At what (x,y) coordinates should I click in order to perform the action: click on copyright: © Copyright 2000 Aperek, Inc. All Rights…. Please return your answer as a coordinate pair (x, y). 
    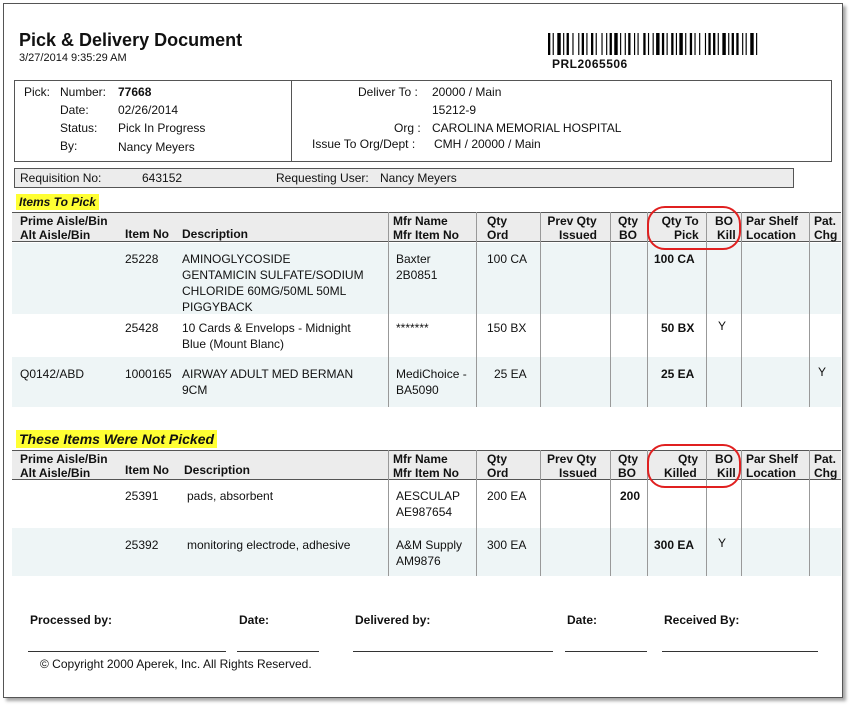
    Looking at the image, I should click on (176, 664).